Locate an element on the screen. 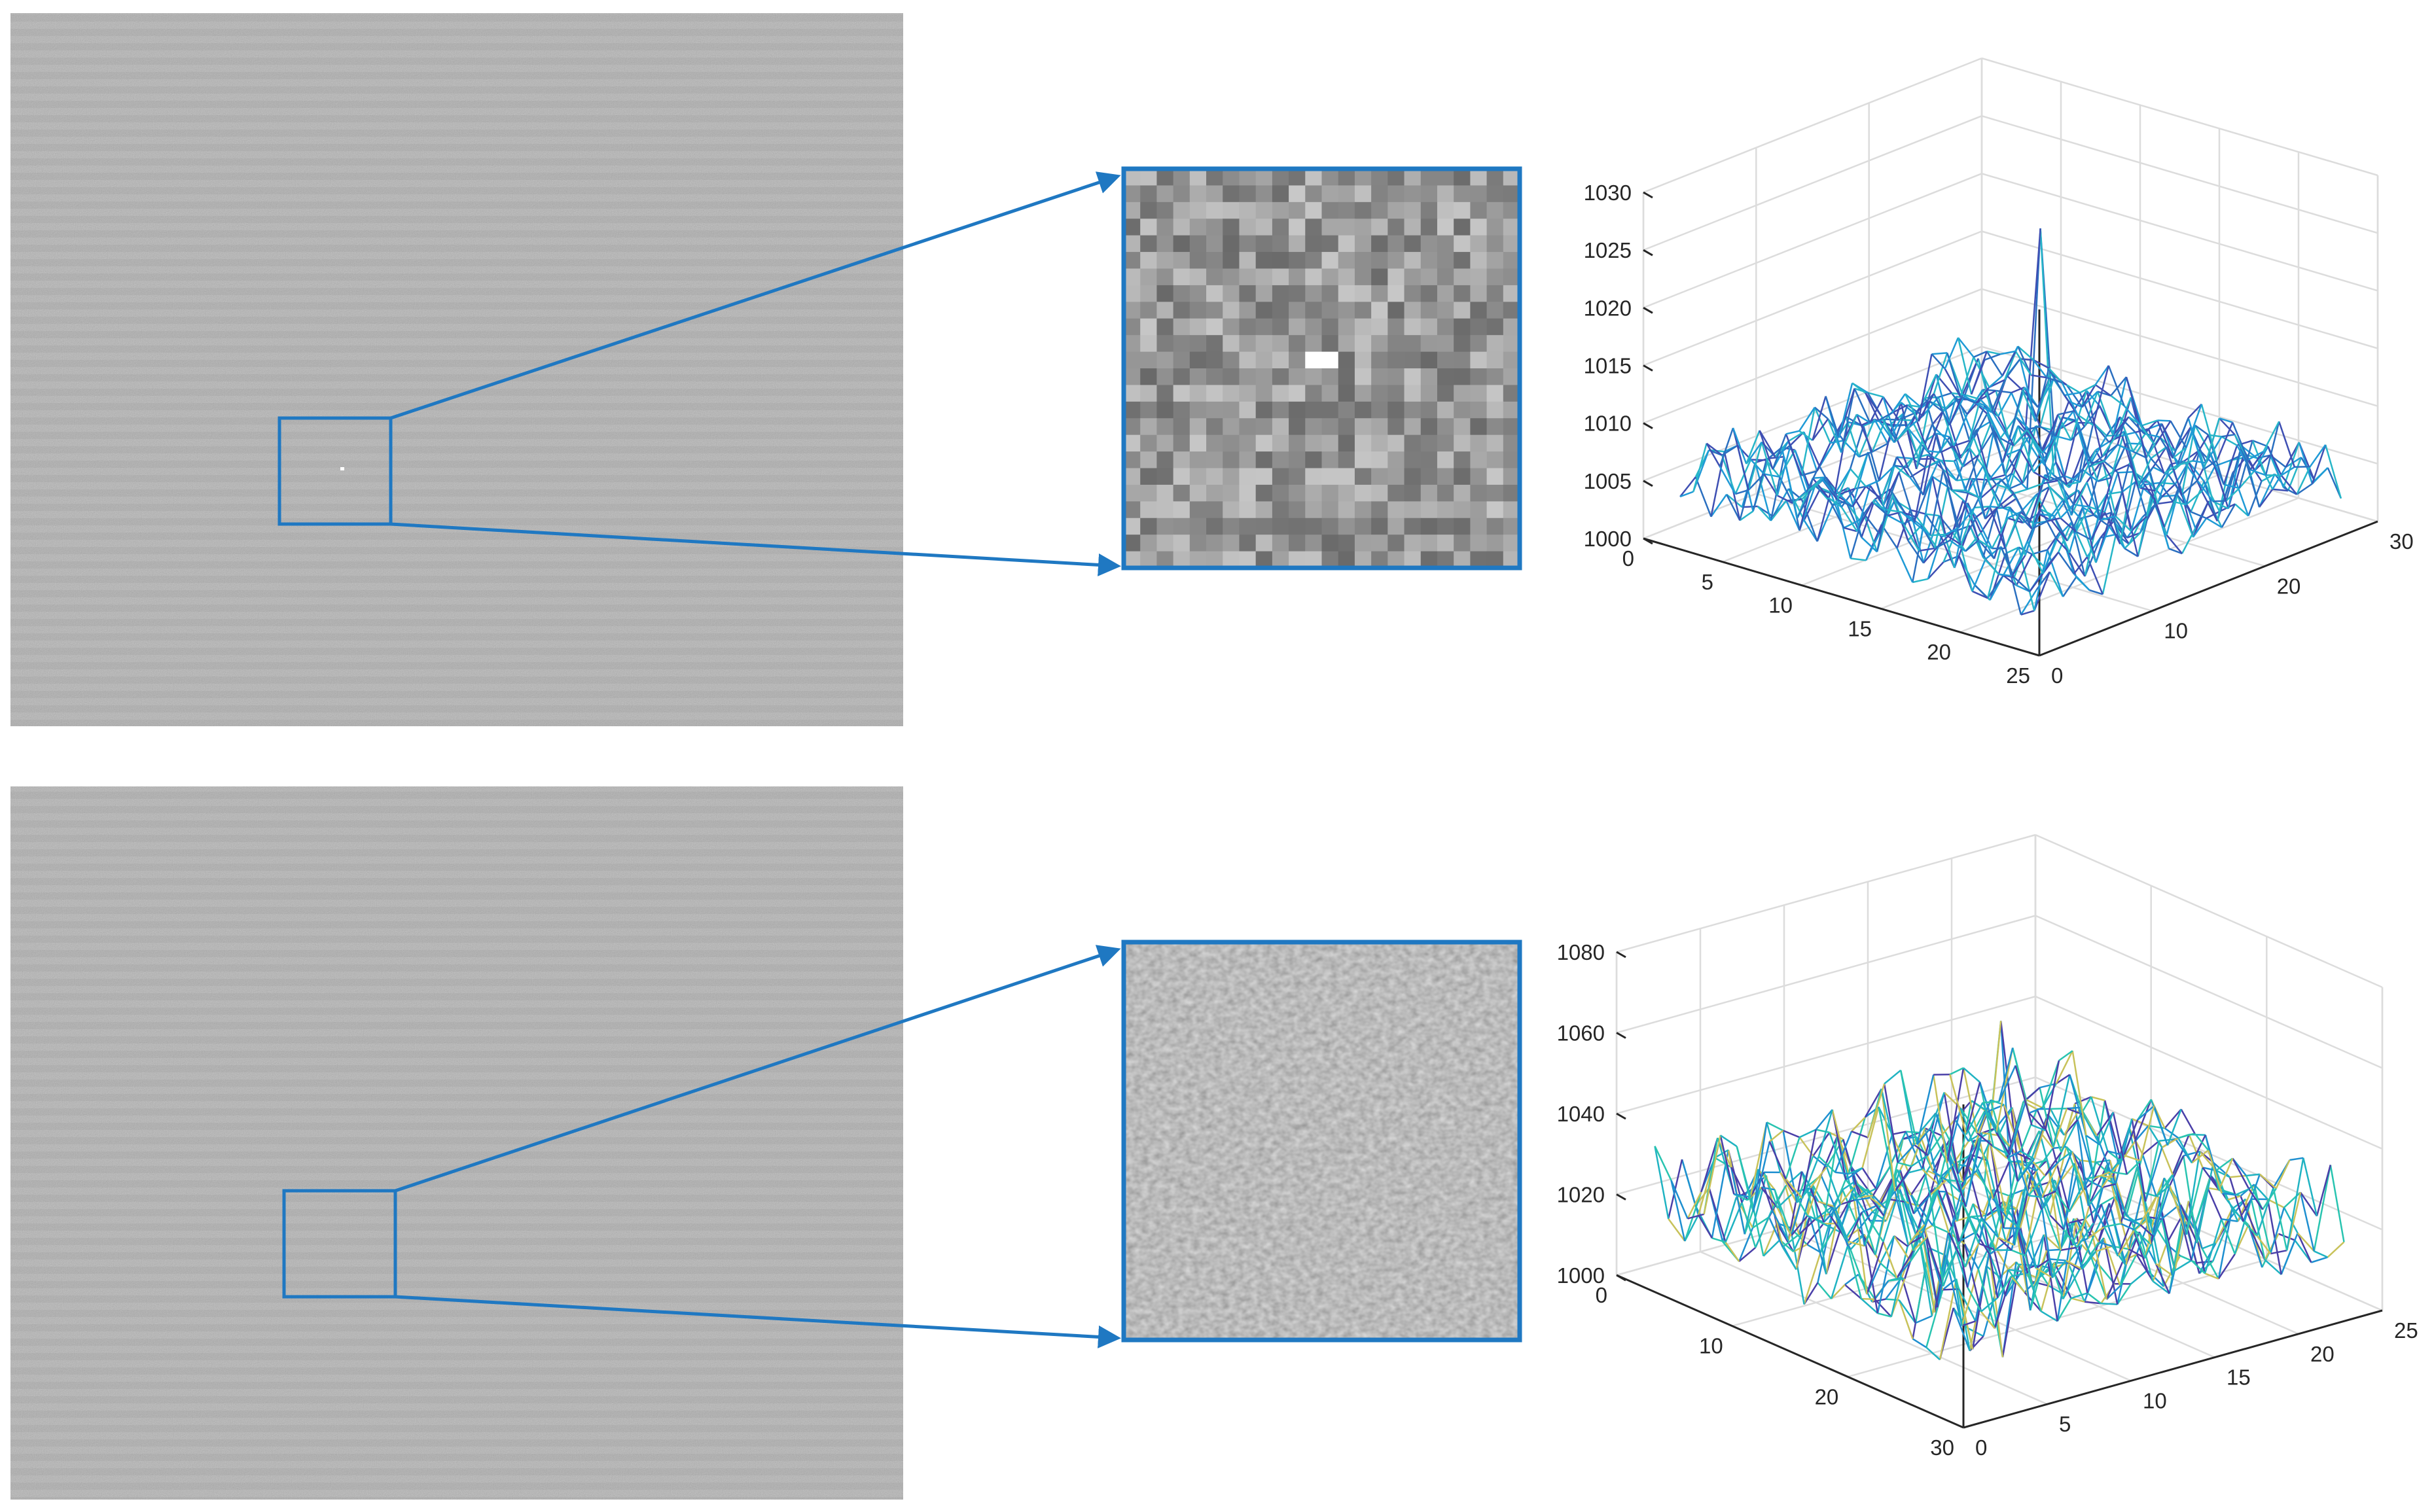 The height and width of the screenshot is (1512, 2434). y-tick-label: 20 is located at coordinates (1939, 652).